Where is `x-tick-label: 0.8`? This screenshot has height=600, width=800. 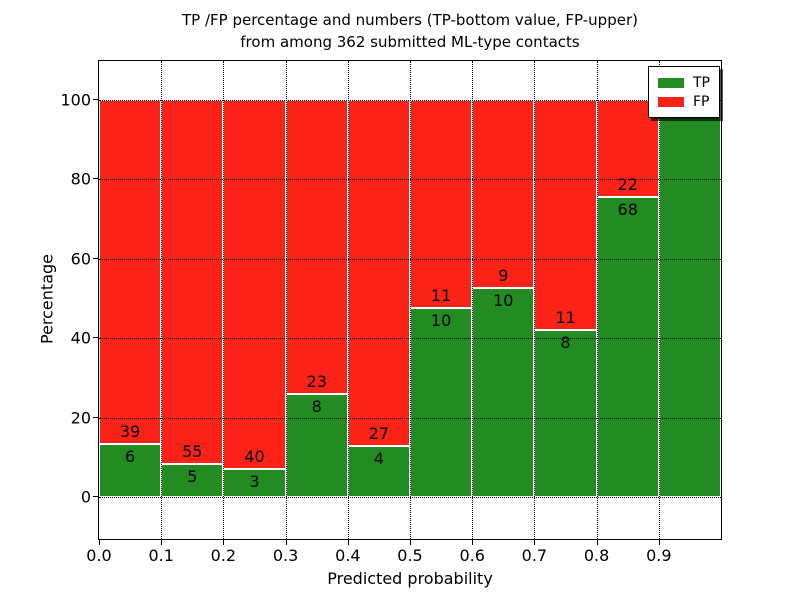
x-tick-label: 0.8 is located at coordinates (596, 555).